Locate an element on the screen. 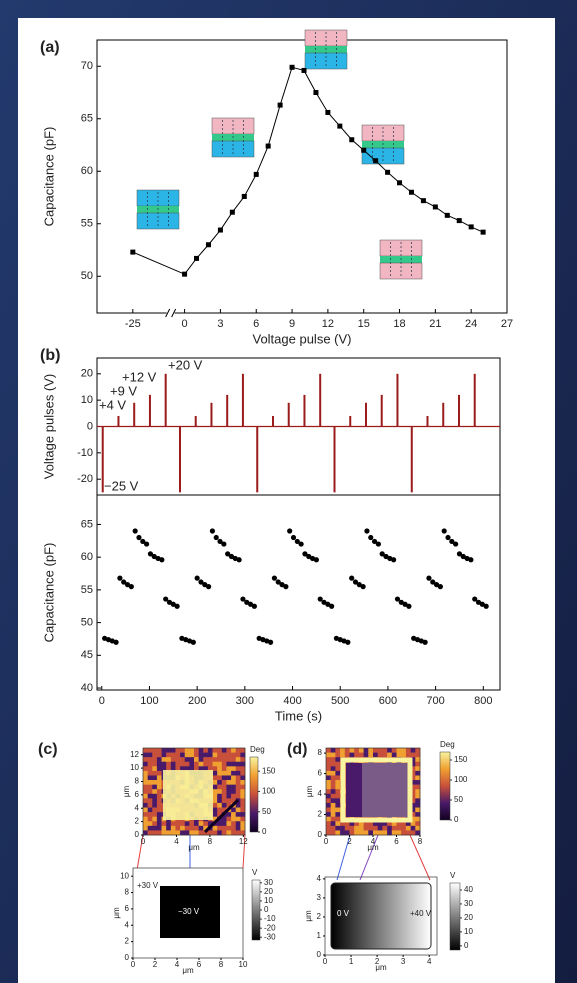 This screenshot has width=577, height=983. x-tick-label: 4 is located at coordinates (176, 841).